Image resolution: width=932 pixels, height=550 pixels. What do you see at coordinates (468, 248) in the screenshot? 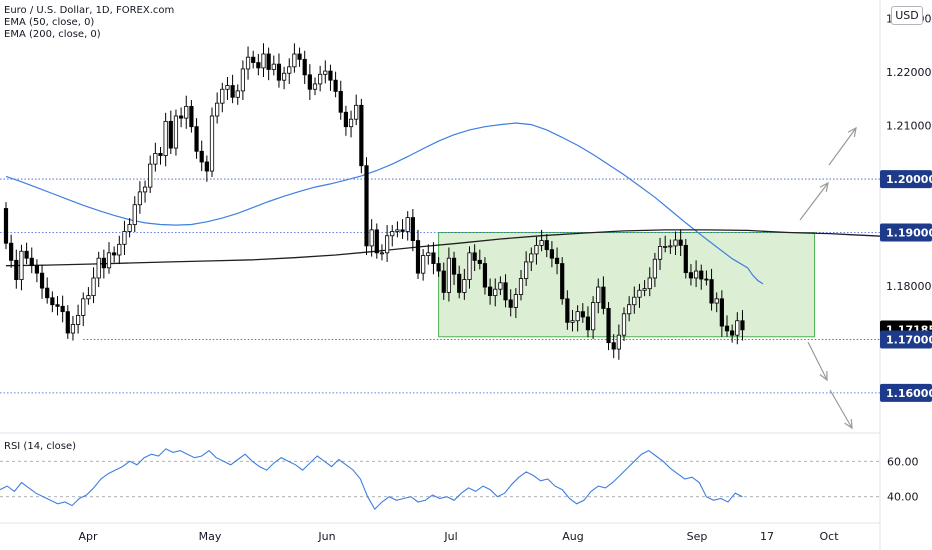
I see `ema200-line` at bounding box center [468, 248].